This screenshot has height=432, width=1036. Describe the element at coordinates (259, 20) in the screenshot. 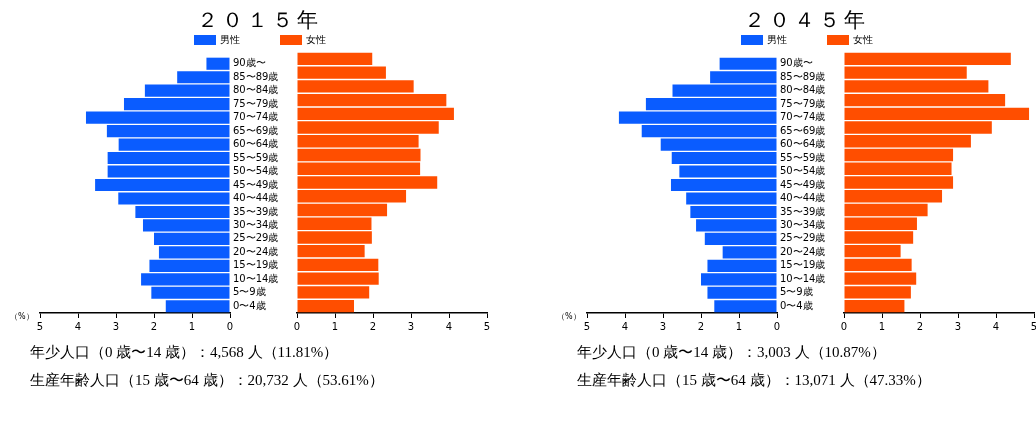

I see `chart-title: ２０１５年` at that location.